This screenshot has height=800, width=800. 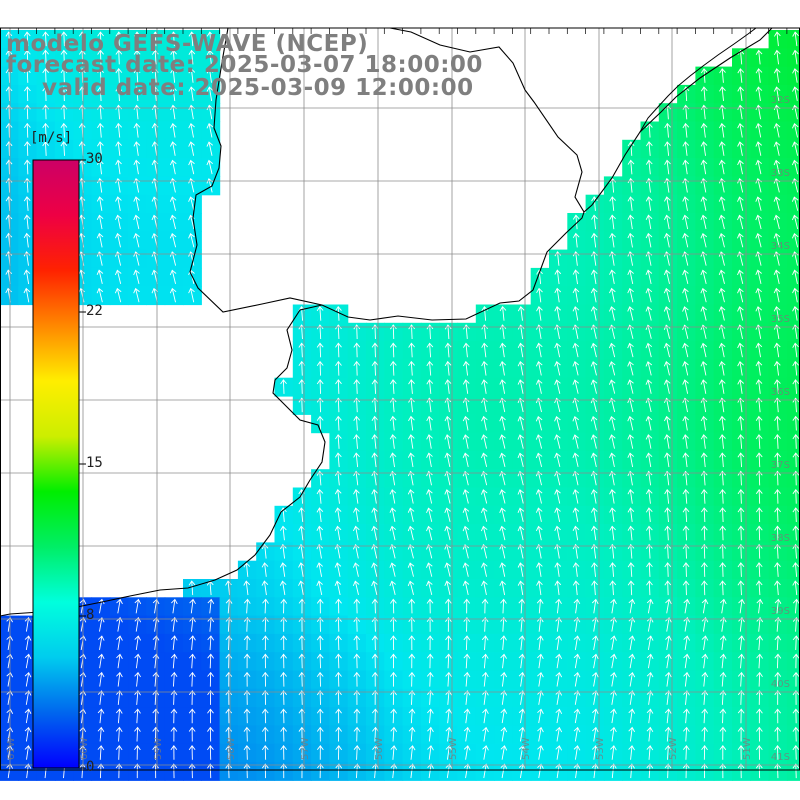 What do you see at coordinates (780, 100) in the screenshot?
I see `latitude-label: 32S` at bounding box center [780, 100].